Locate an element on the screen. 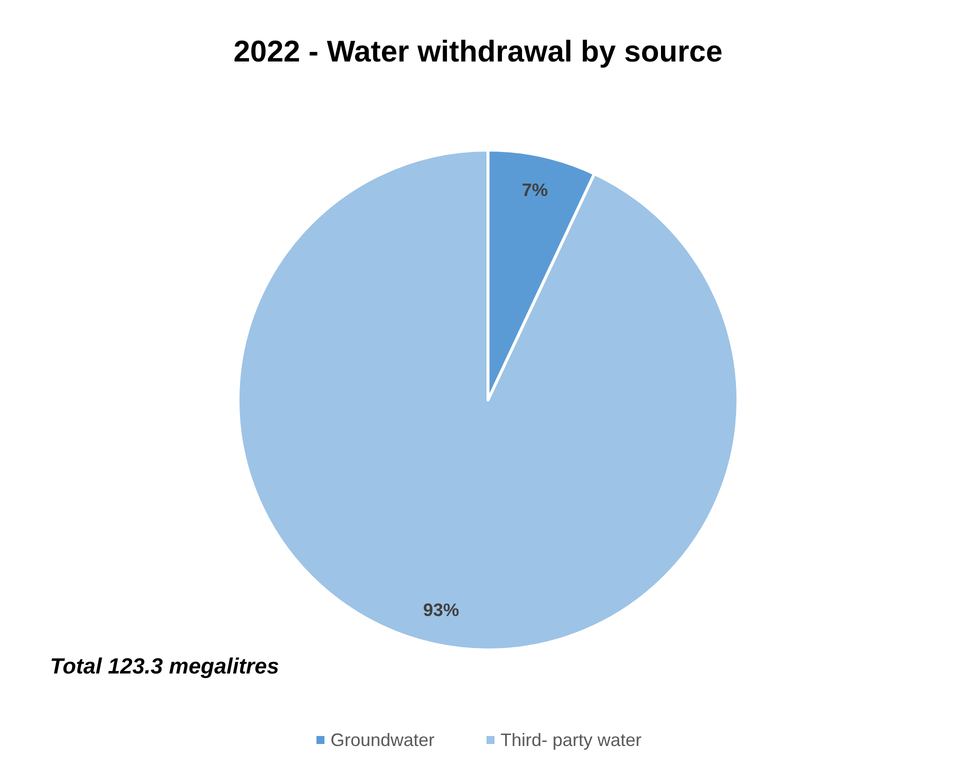  data-label: 7% is located at coordinates (535, 190).